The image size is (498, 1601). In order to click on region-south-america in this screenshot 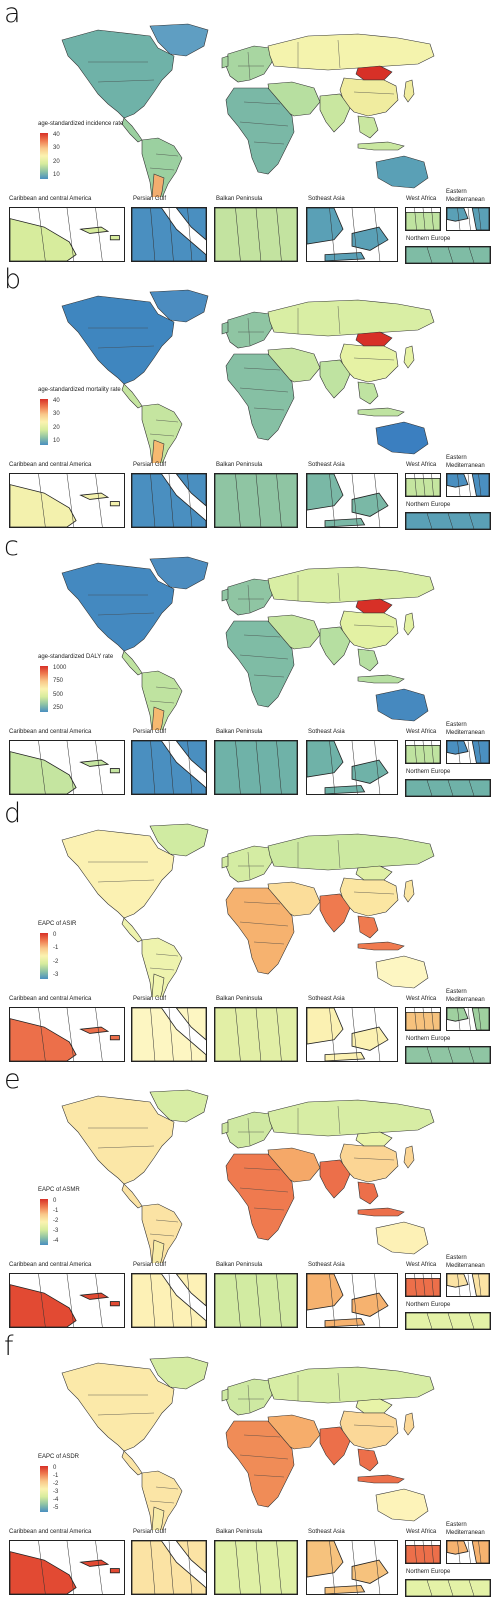, I will do `click(162, 700)`.